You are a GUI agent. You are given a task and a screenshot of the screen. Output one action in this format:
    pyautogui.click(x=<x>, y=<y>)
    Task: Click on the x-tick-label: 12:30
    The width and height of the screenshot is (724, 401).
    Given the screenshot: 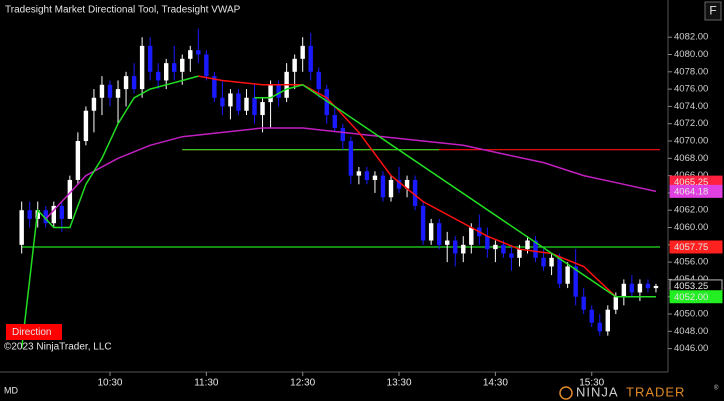 What is the action you would take?
    pyautogui.click(x=302, y=383)
    